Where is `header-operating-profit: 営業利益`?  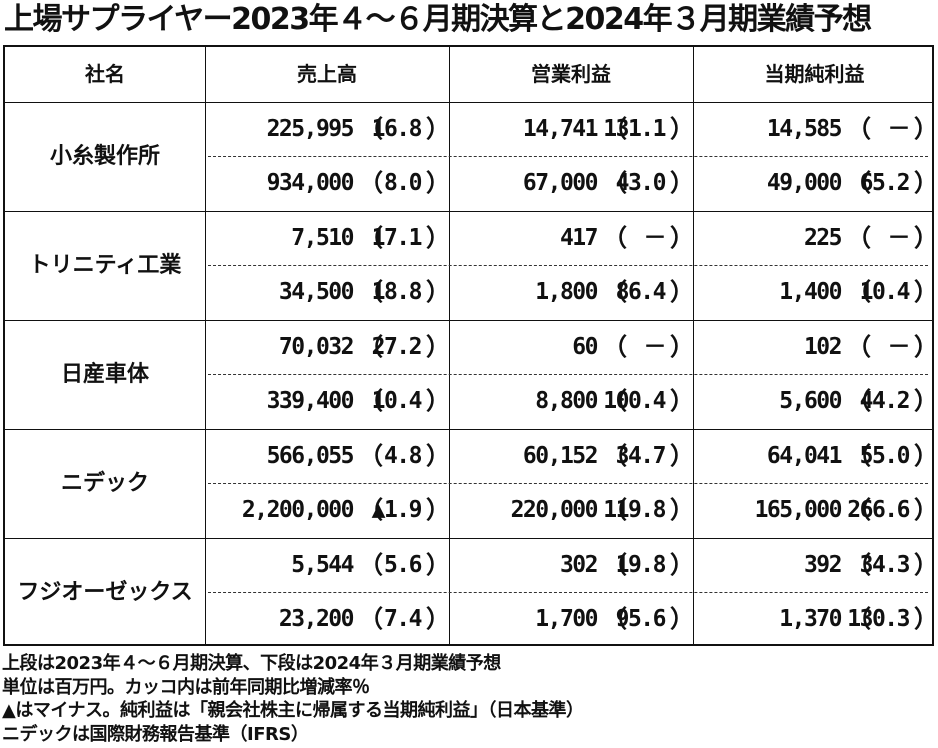 header-operating-profit: 営業利益 is located at coordinates (571, 74).